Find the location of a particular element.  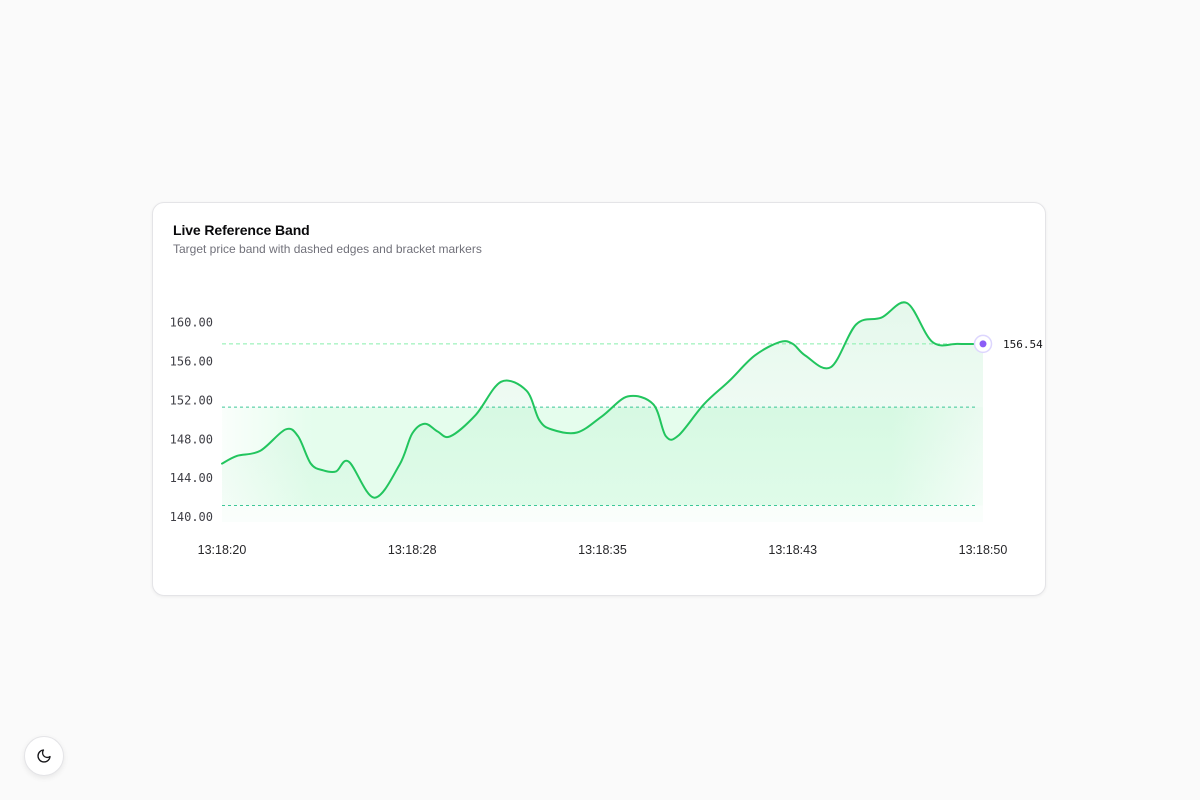

card-title: Live Reference Band is located at coordinates (241, 230).